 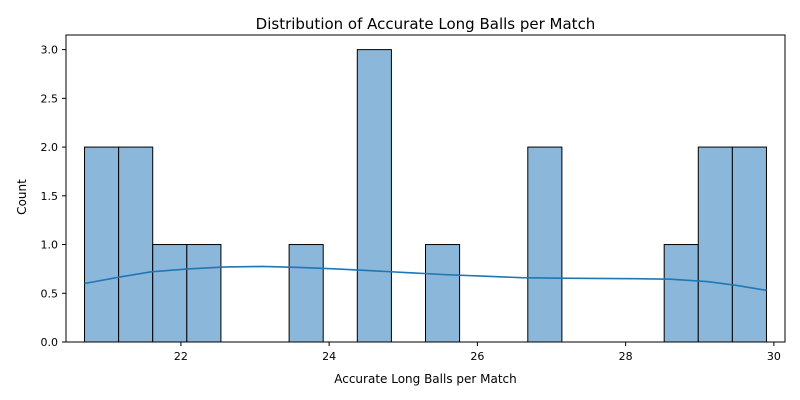 What do you see at coordinates (50, 293) in the screenshot?
I see `y-tick-label: 0.5` at bounding box center [50, 293].